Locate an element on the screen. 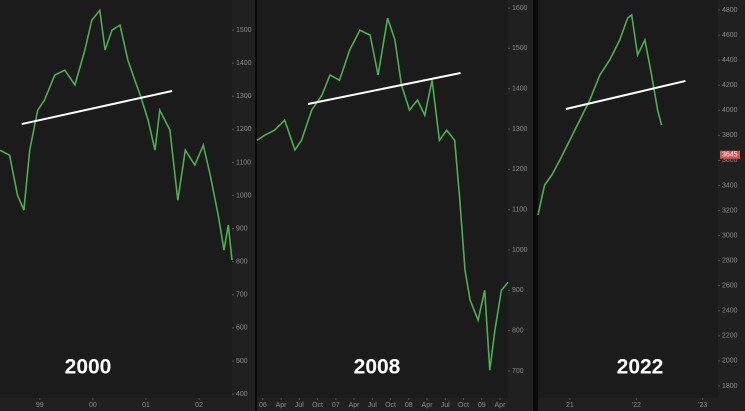 The image size is (745, 411). x-tick-label: 09 is located at coordinates (482, 405).